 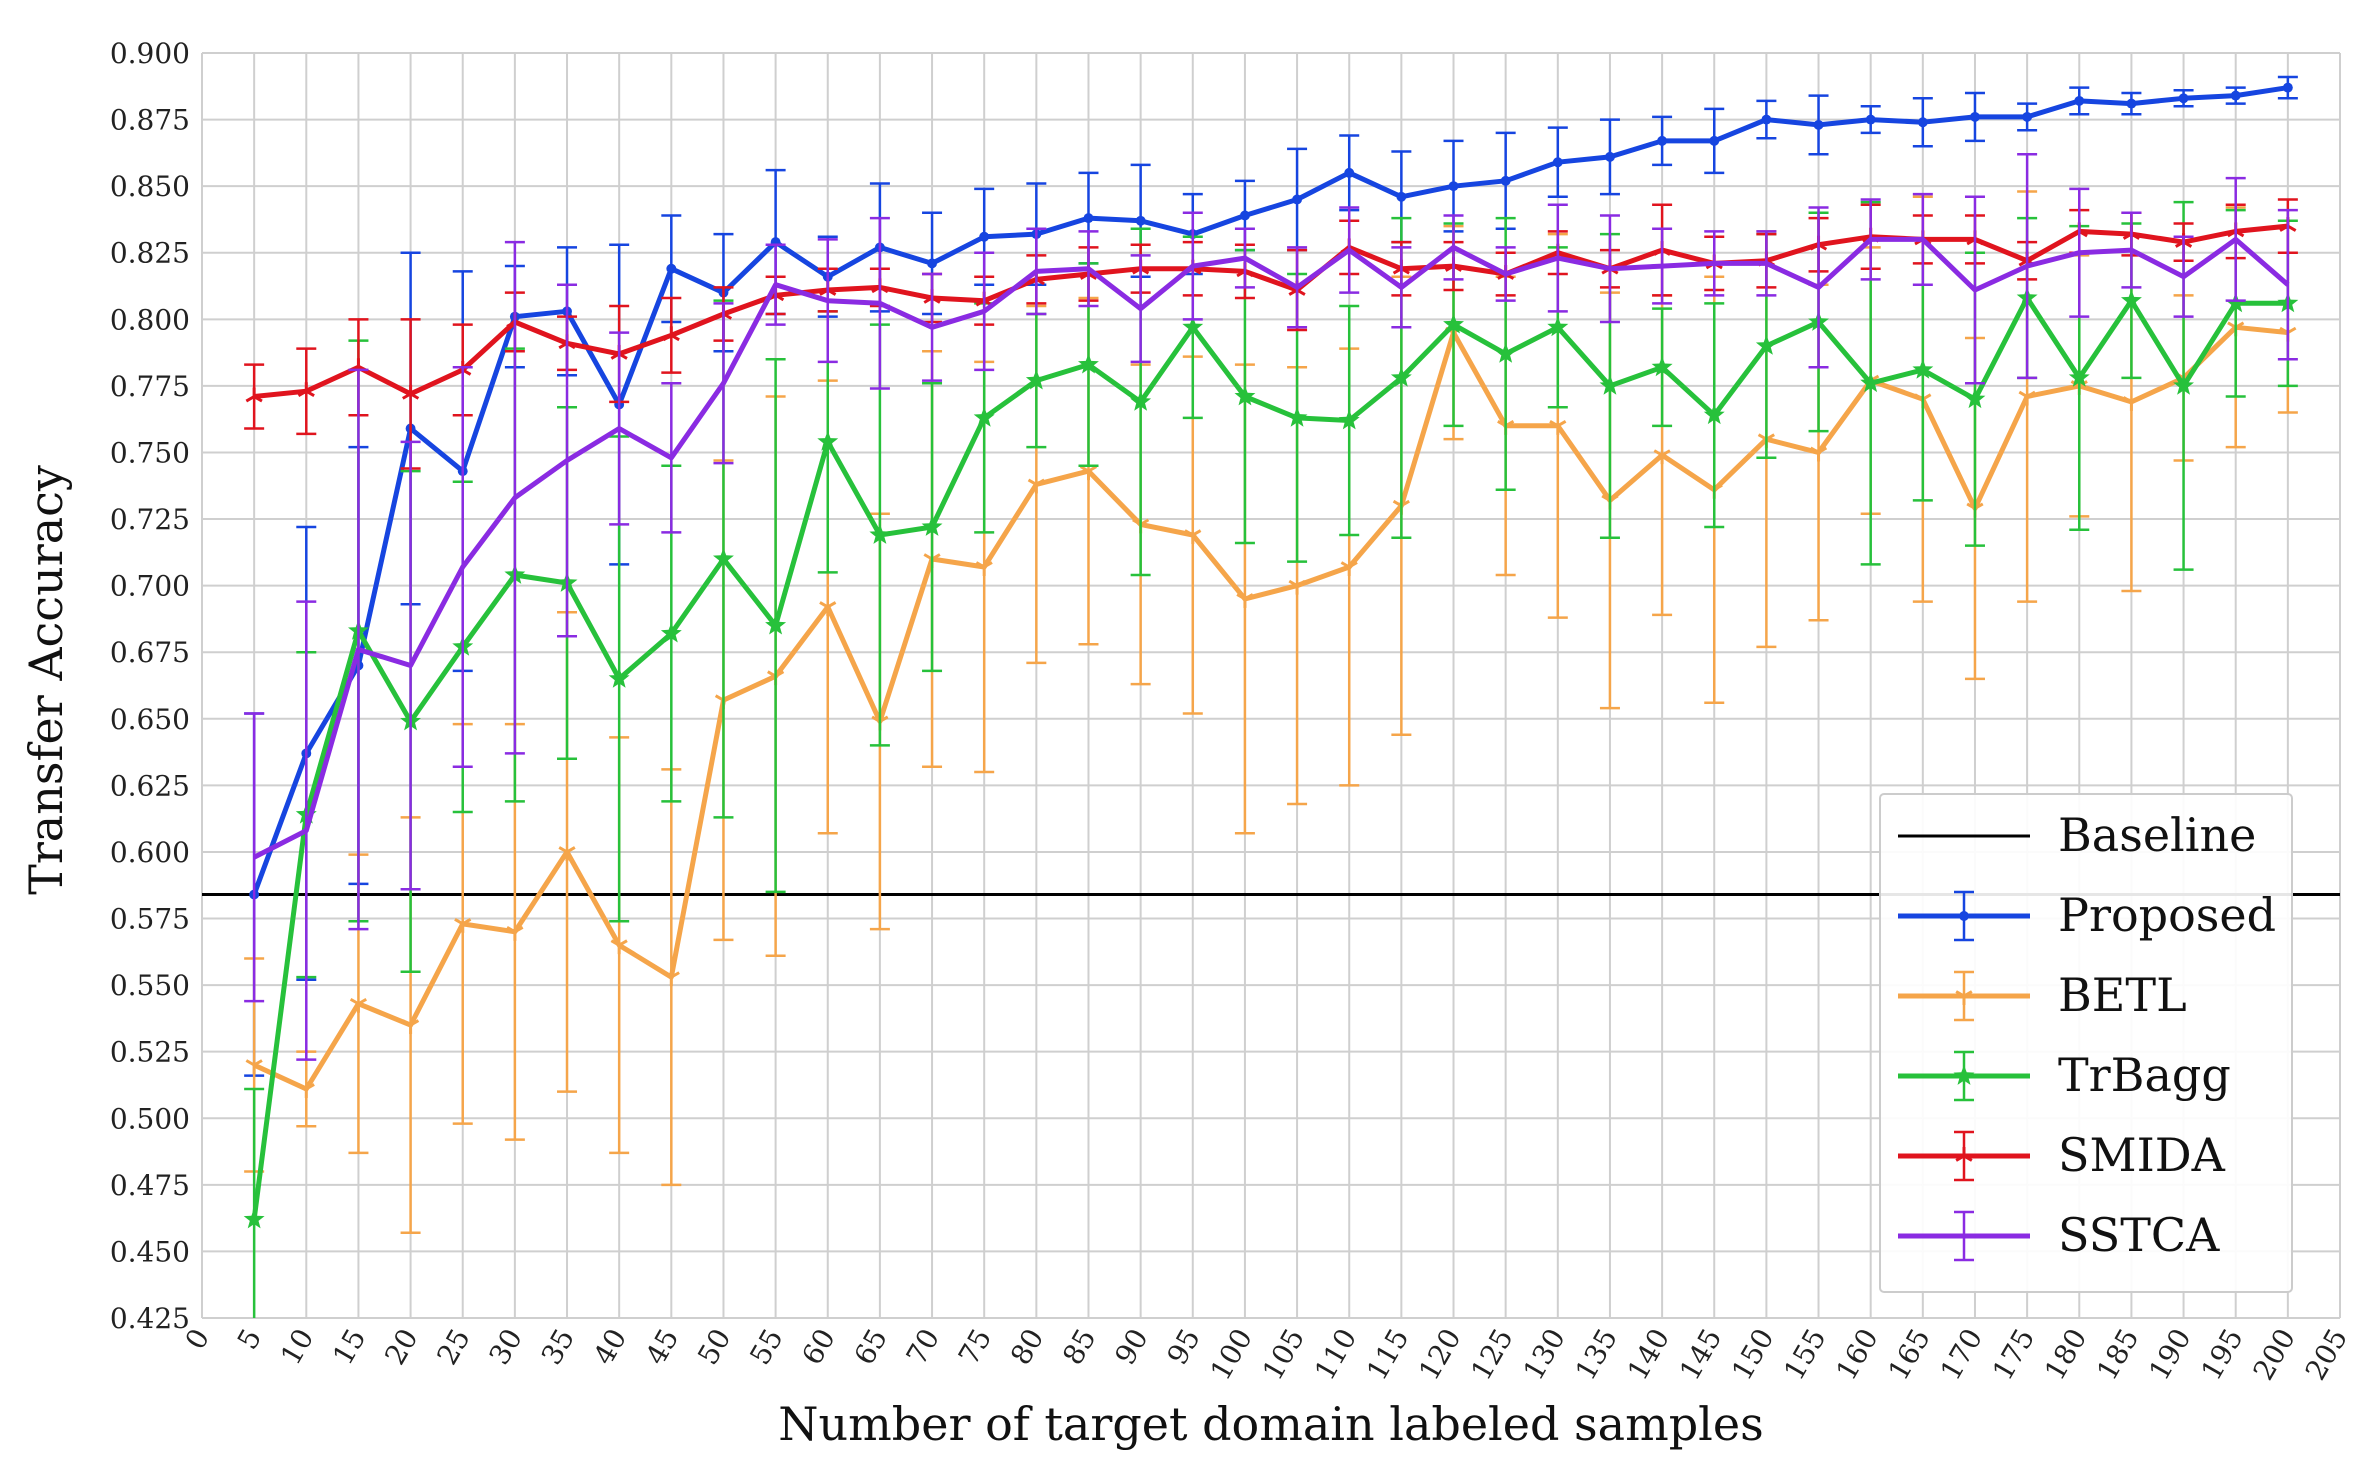 I want to click on y-tick-label: 0.475, so click(x=150, y=1185).